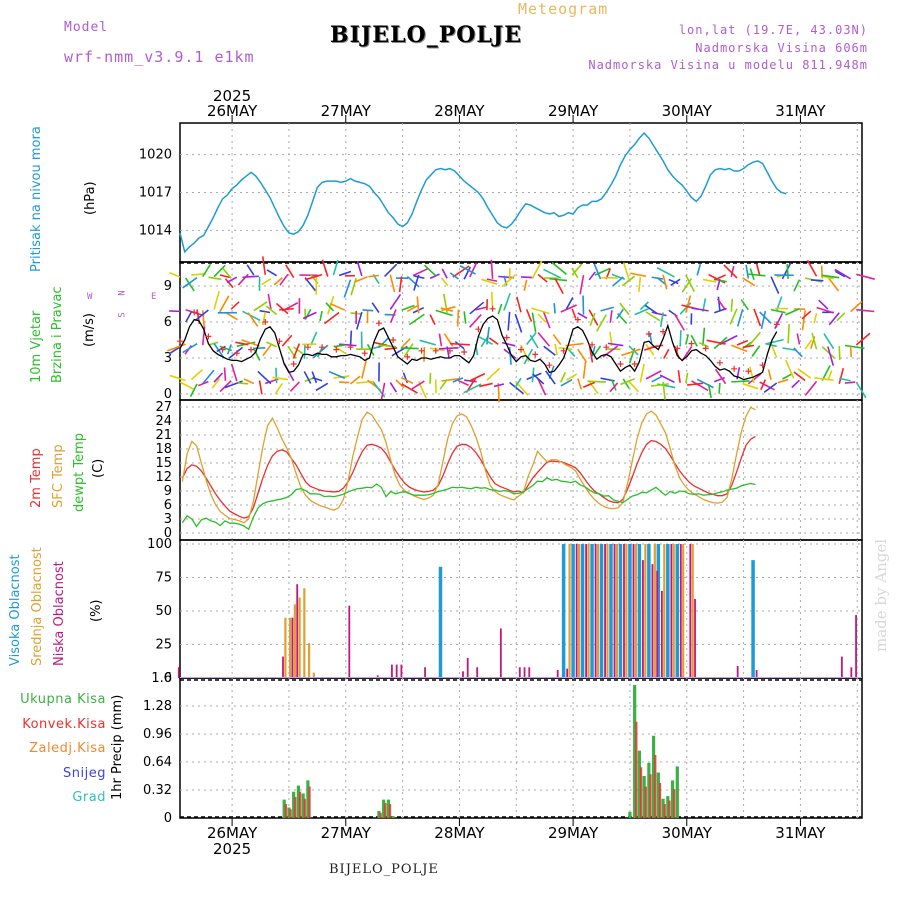 This screenshot has width=900, height=900. I want to click on year-label-bottom: 2025, so click(232, 849).